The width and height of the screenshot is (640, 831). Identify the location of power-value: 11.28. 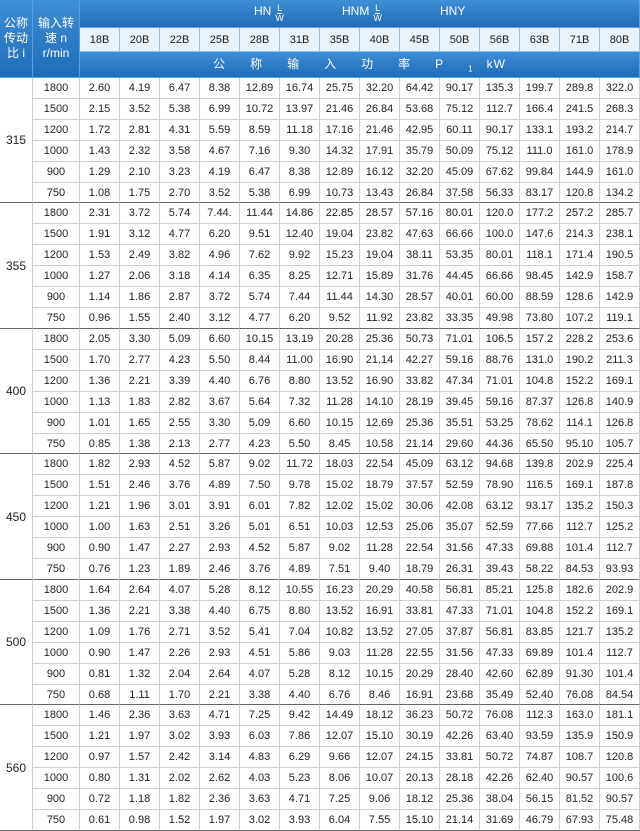
(380, 653).